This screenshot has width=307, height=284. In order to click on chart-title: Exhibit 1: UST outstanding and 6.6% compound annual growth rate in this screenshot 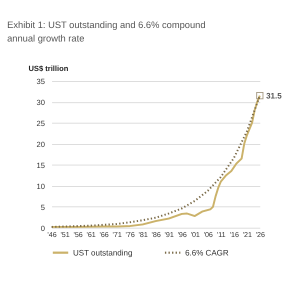, I will do `click(106, 32)`.